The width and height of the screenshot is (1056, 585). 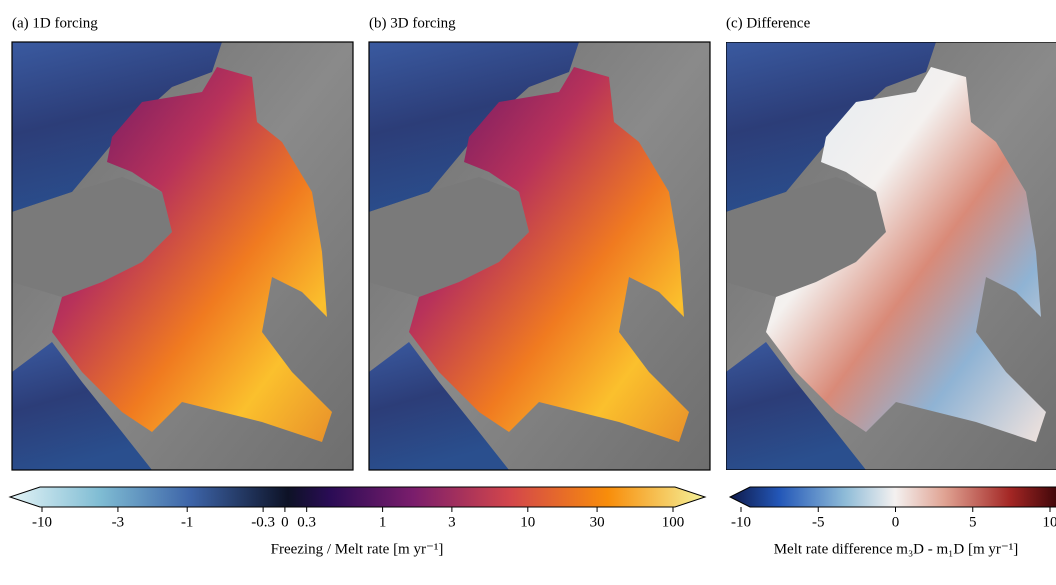 What do you see at coordinates (412, 23) in the screenshot?
I see `panel-title: (b) 3D forcing` at bounding box center [412, 23].